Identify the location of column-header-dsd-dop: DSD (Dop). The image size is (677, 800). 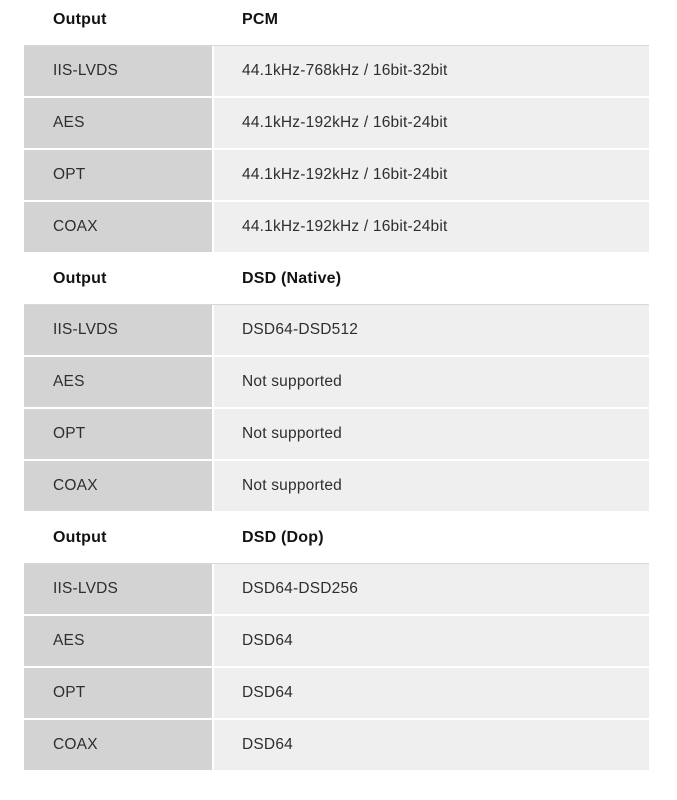
(283, 537).